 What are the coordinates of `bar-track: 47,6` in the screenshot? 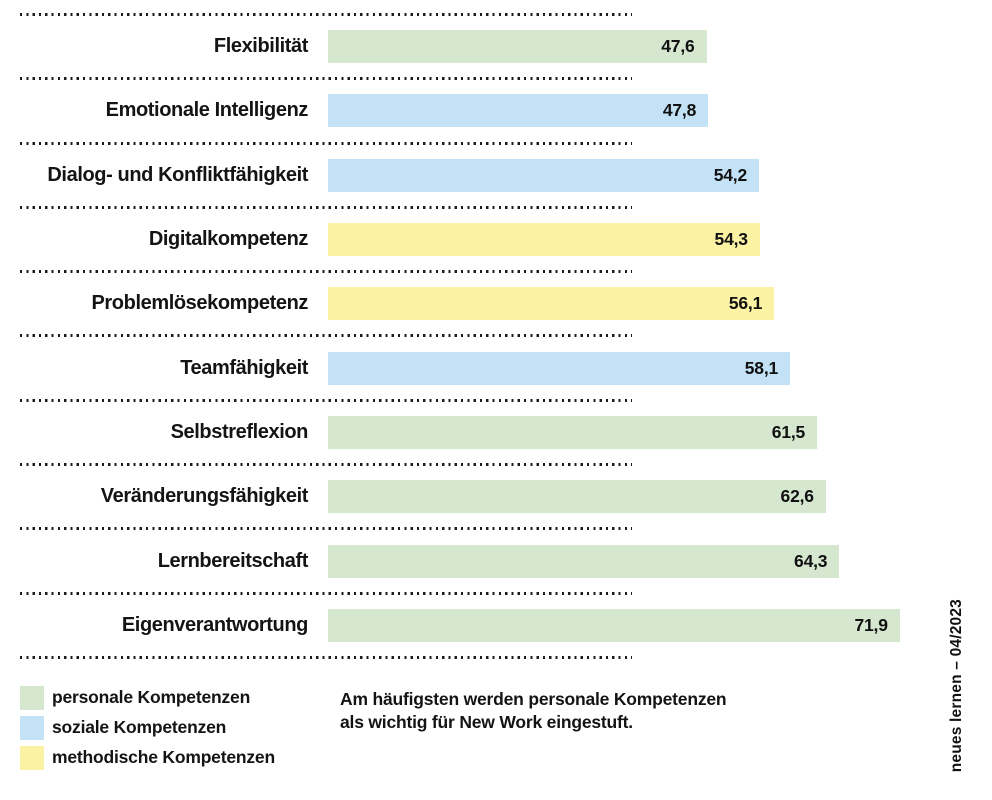 It's located at (660, 47).